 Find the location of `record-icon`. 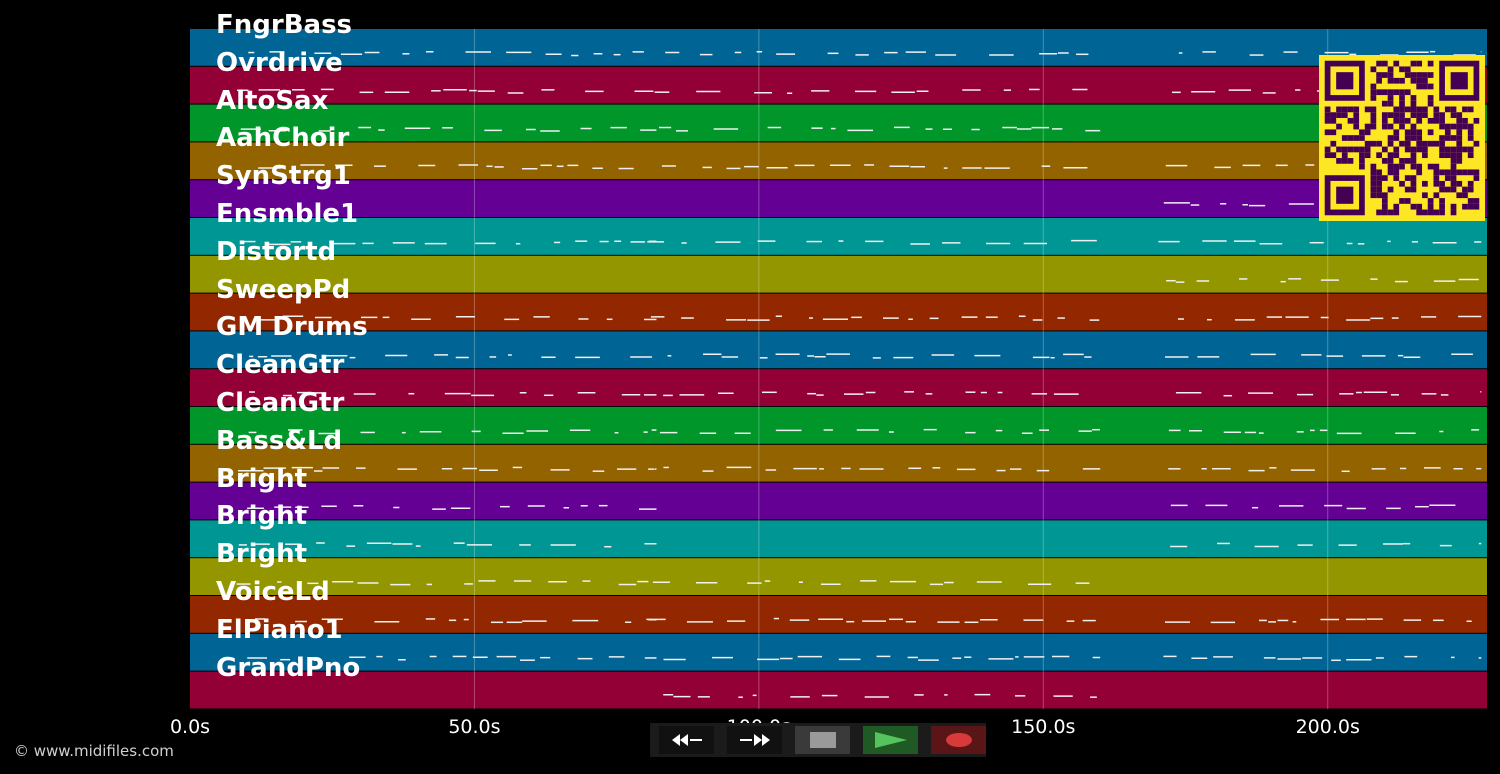

record-icon is located at coordinates (958, 740).